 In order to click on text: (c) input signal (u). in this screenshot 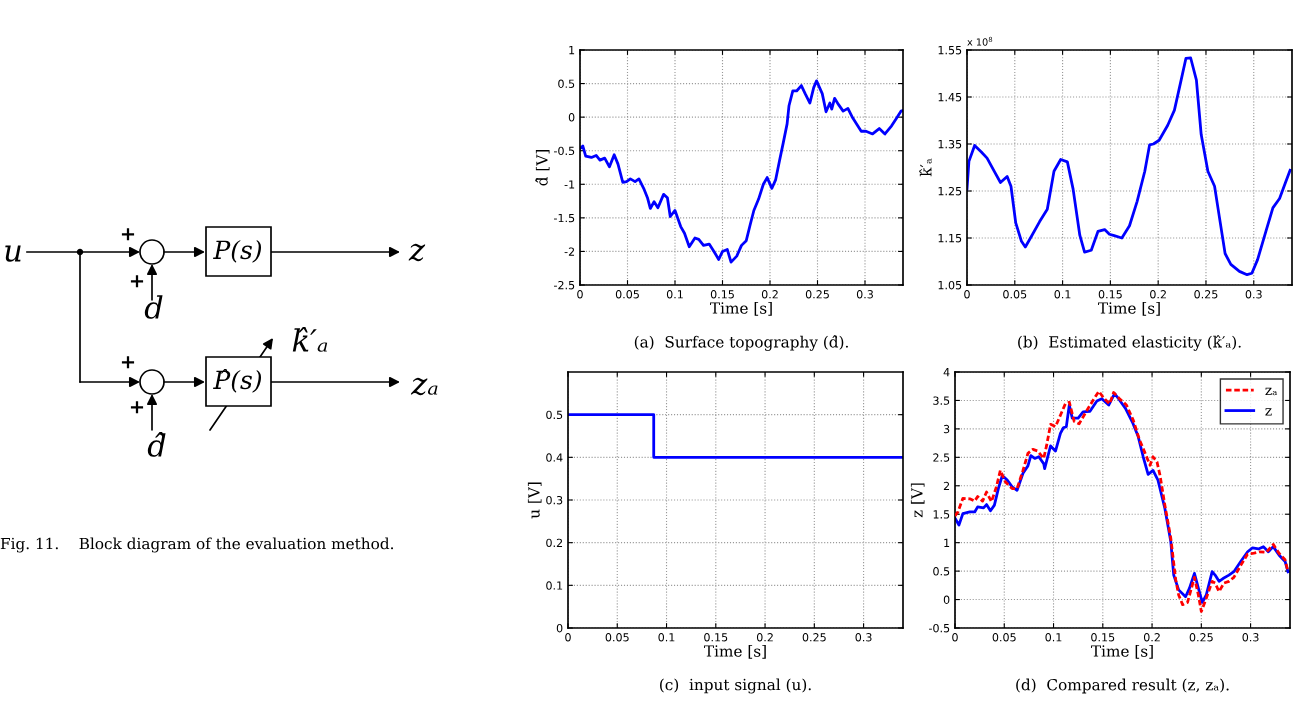, I will do `click(735, 686)`.